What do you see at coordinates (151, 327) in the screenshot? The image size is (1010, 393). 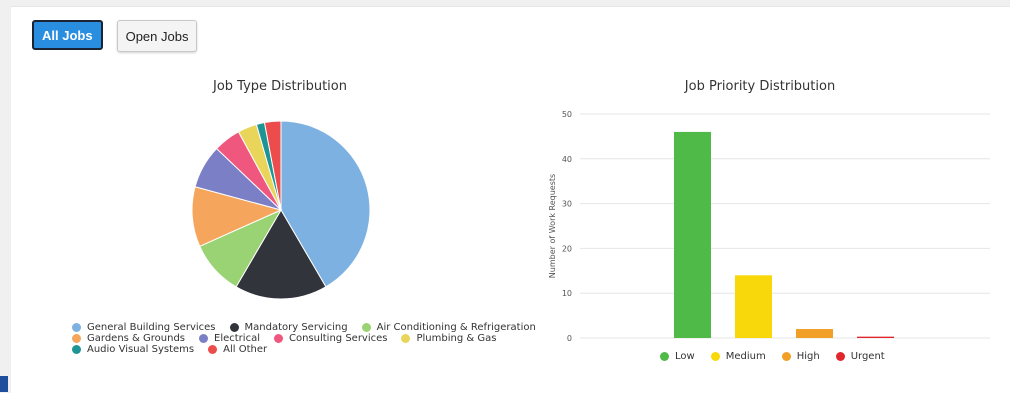 I see `legend-label: General Building Services` at bounding box center [151, 327].